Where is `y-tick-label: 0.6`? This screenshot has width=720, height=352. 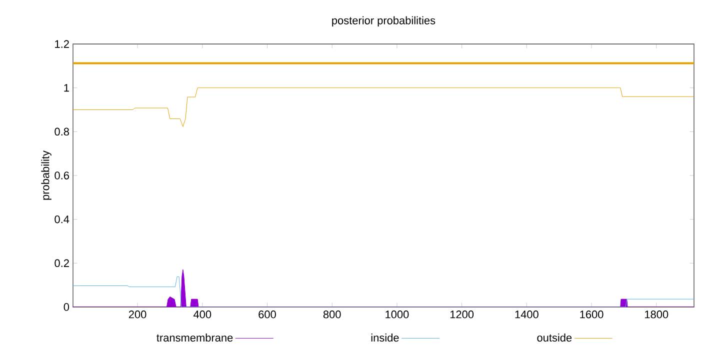
y-tick-label: 0.6 is located at coordinates (61, 176).